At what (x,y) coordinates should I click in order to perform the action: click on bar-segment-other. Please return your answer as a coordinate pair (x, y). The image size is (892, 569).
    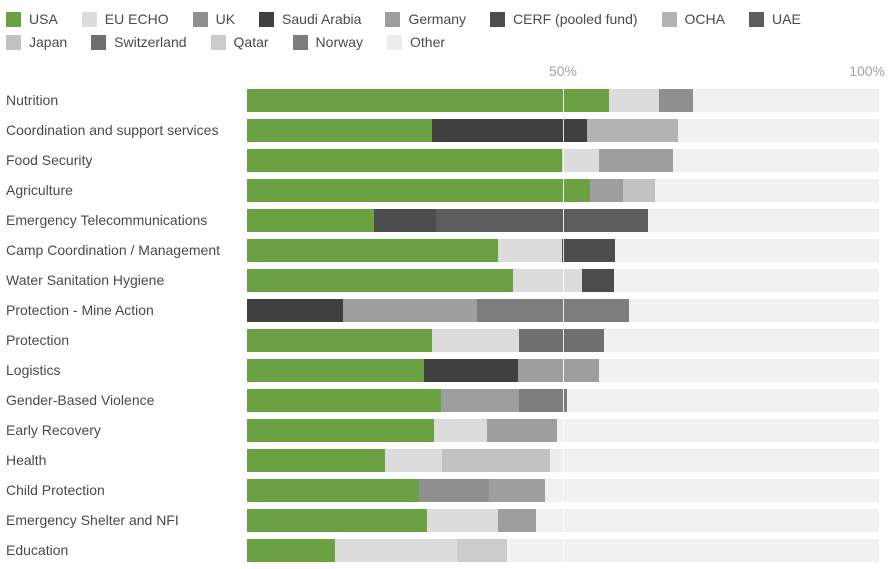
    Looking at the image, I should click on (554, 460).